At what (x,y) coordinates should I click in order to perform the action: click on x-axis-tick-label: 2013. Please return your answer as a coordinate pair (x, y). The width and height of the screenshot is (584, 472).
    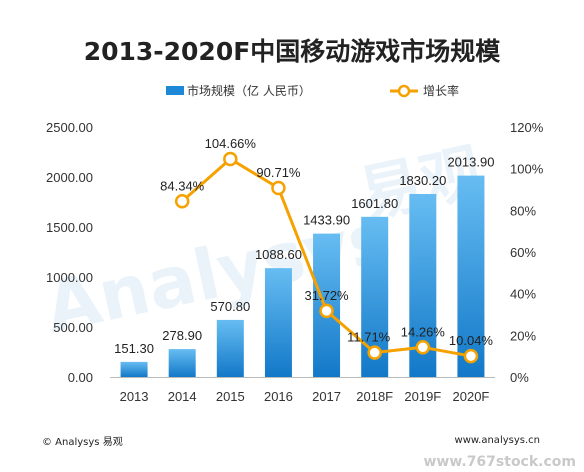
    Looking at the image, I should click on (134, 396).